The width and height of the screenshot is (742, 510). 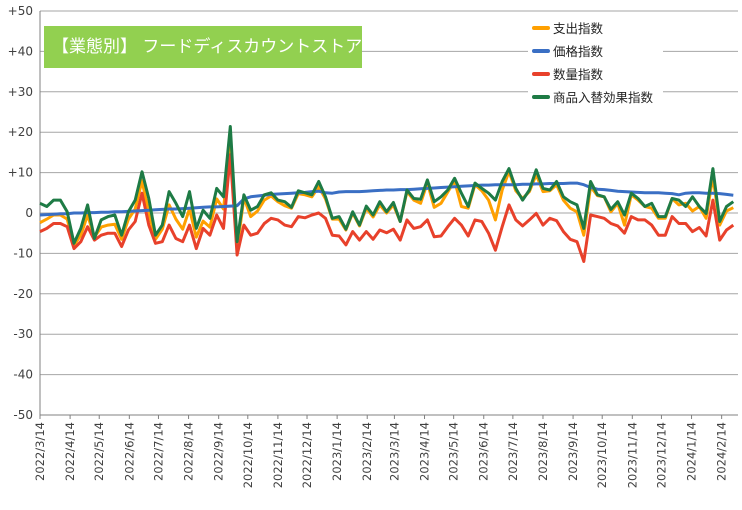 What do you see at coordinates (189, 451) in the screenshot?
I see `x-tick-label: 2022/8/14` at bounding box center [189, 451].